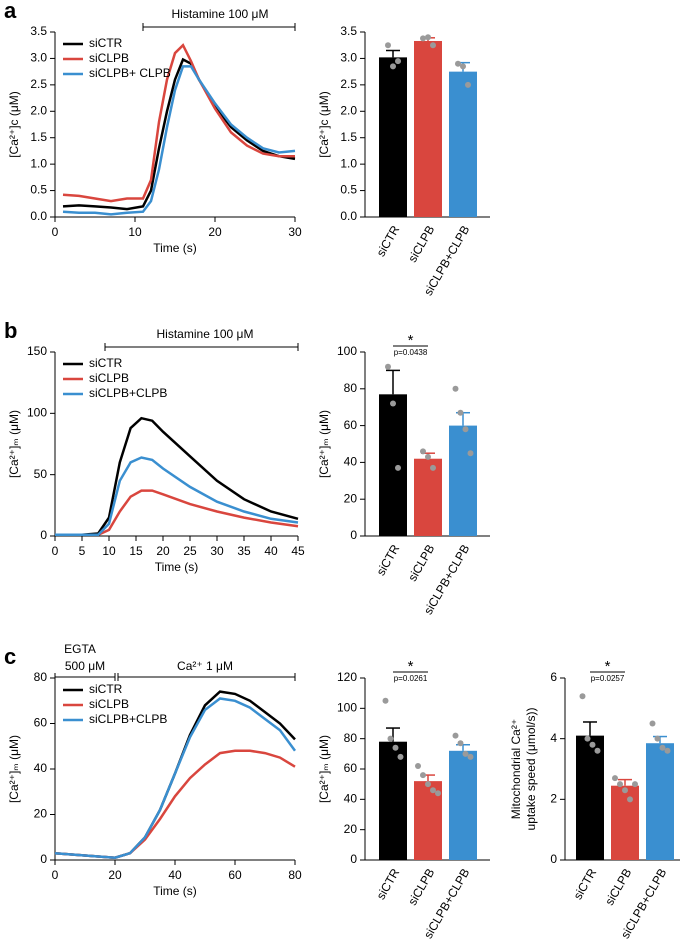 The height and width of the screenshot is (944, 685). What do you see at coordinates (351, 829) in the screenshot?
I see `y-tick-label: 20` at bounding box center [351, 829].